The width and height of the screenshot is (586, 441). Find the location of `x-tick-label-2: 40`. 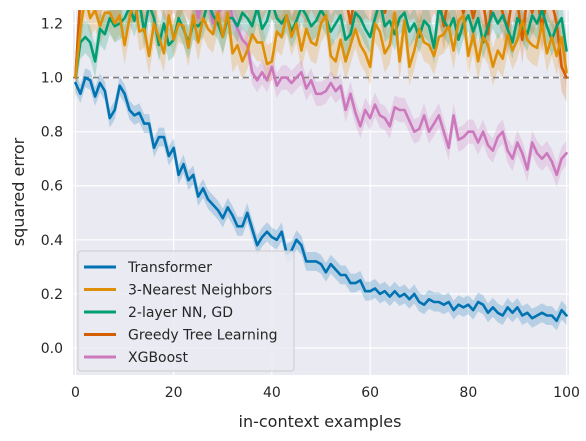

x-tick-label-2: 40 is located at coordinates (272, 393).